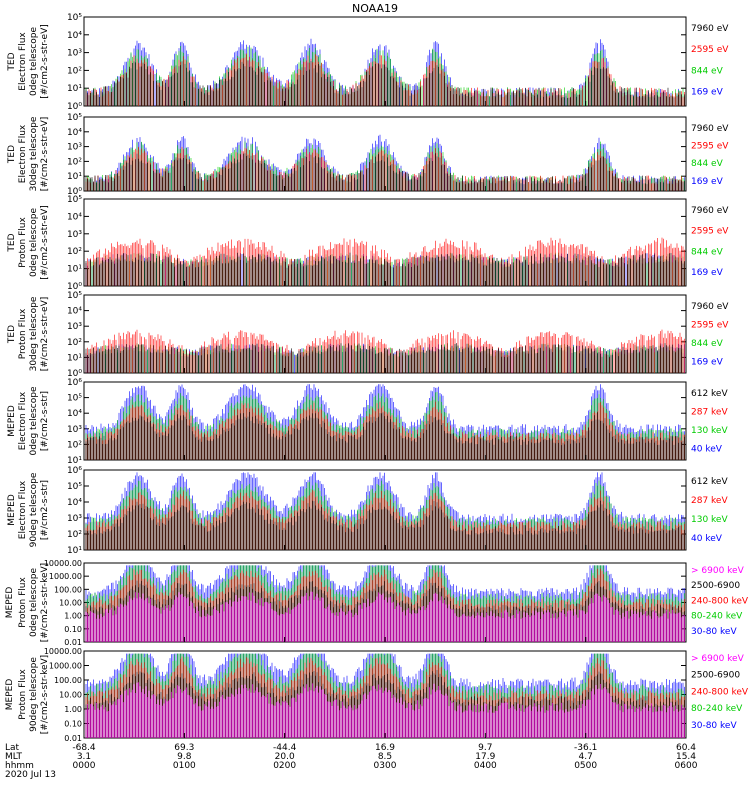 The width and height of the screenshot is (750, 800). What do you see at coordinates (74, 383) in the screenshot?
I see `y-tick-label: 10⁶` at bounding box center [74, 383].